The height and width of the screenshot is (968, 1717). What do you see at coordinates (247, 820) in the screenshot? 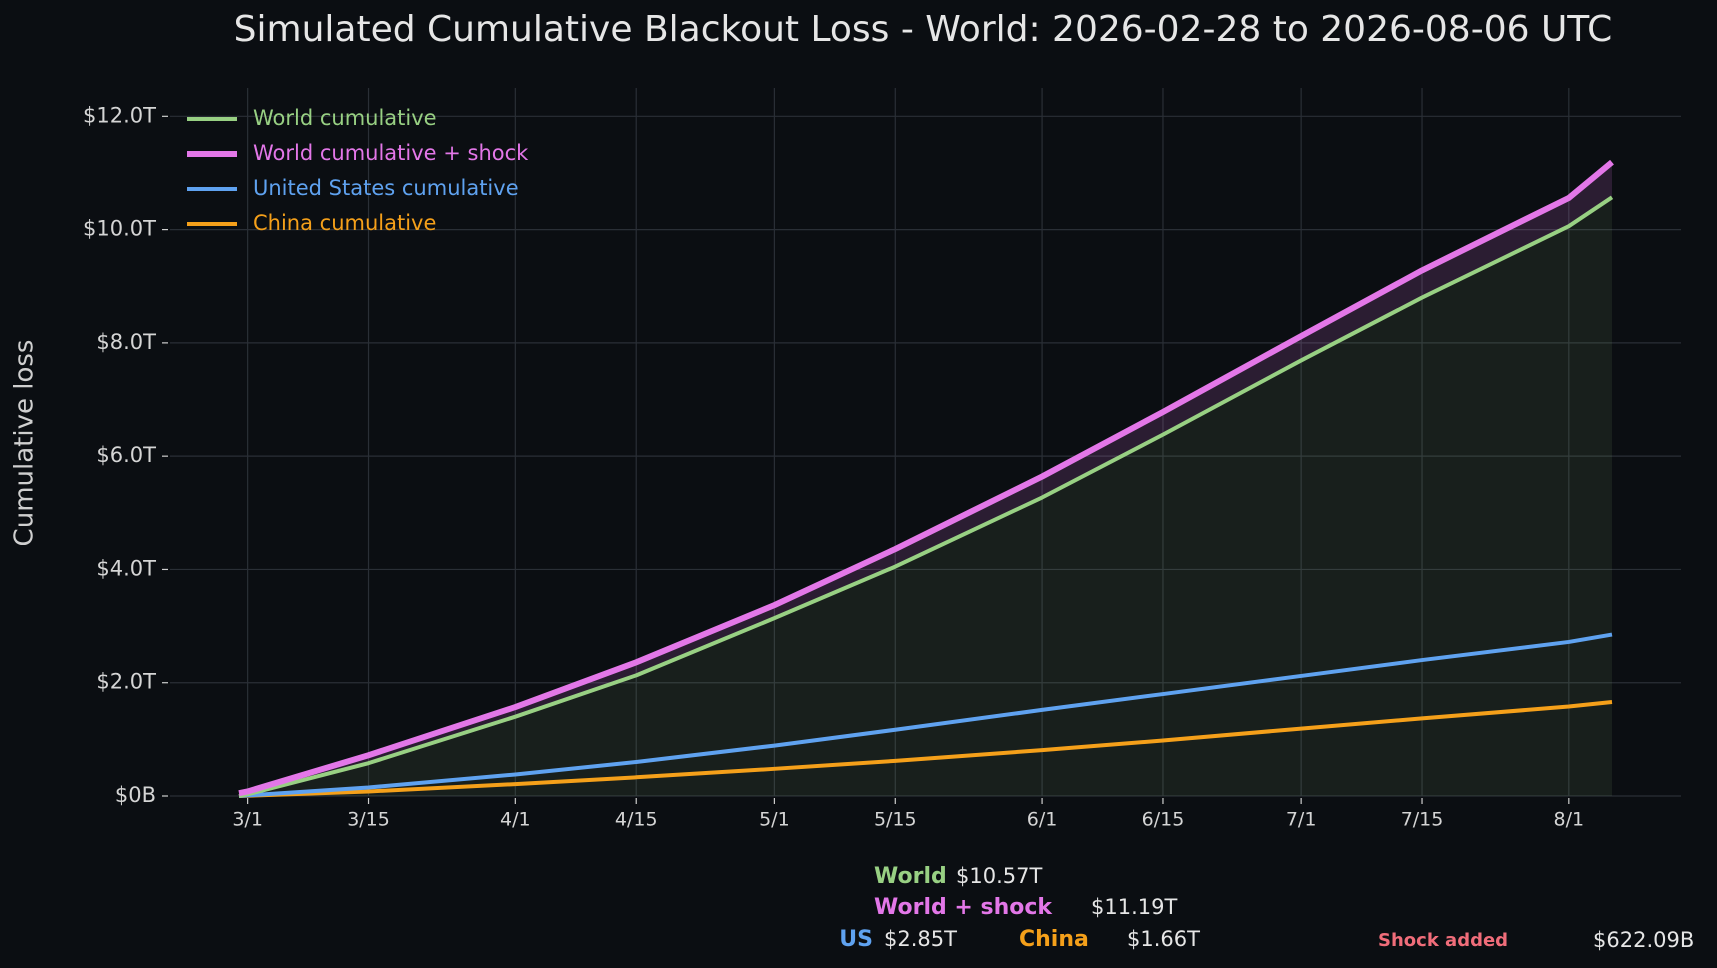
I see `x-tick-label: 3/1` at bounding box center [247, 820].